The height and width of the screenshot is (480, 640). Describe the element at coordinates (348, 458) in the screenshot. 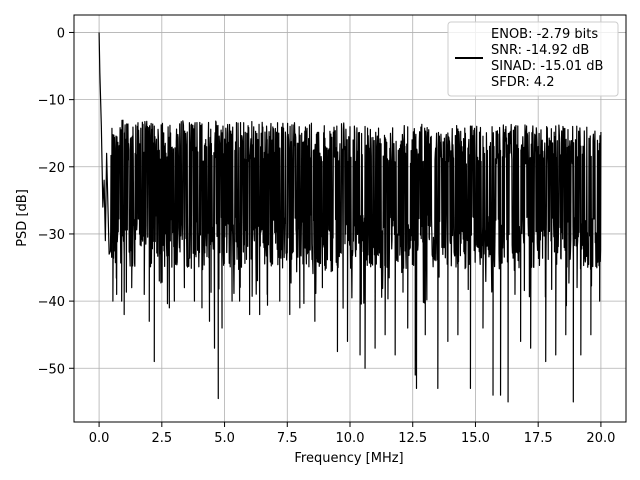

I see `x-axis-label: Frequency [MHz]` at that location.